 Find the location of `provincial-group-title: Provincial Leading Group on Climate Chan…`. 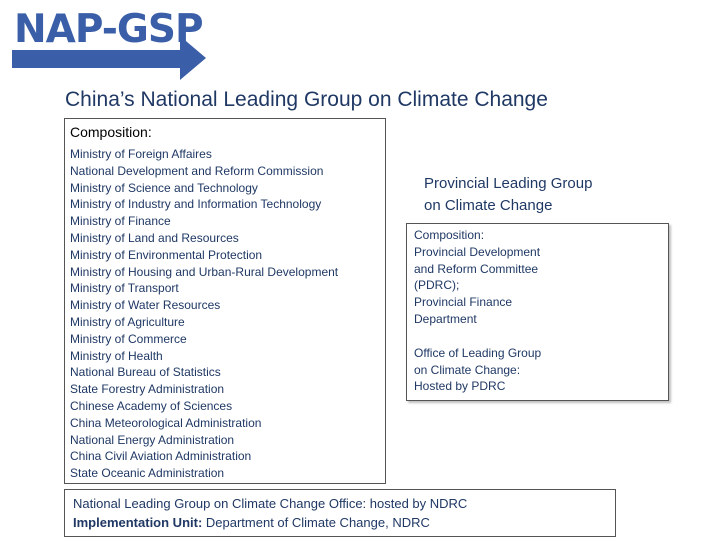

provincial-group-title: Provincial Leading Group on Climate Chan… is located at coordinates (544, 195).